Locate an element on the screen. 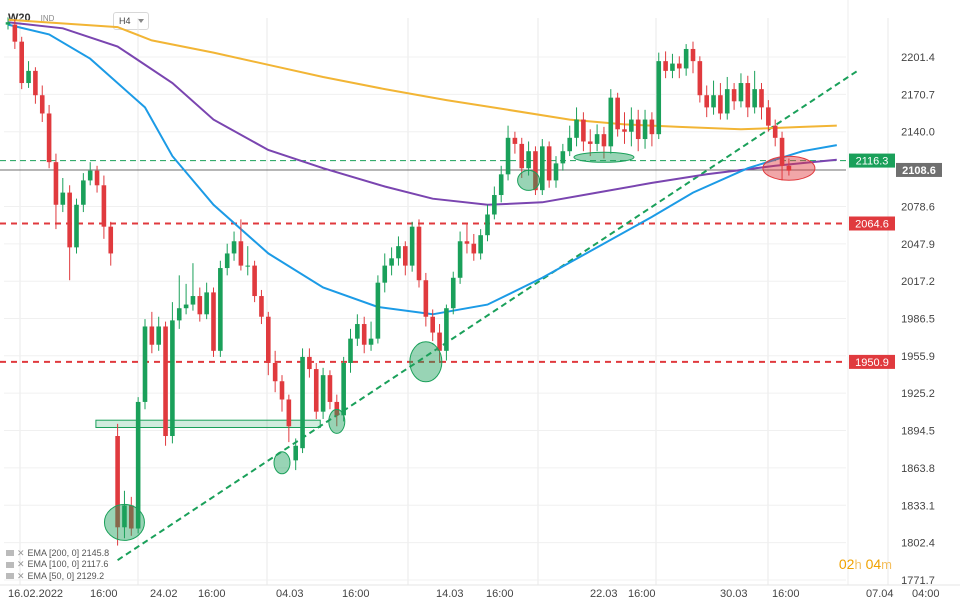  x-tick-label: 16.02.2022 is located at coordinates (35, 594).